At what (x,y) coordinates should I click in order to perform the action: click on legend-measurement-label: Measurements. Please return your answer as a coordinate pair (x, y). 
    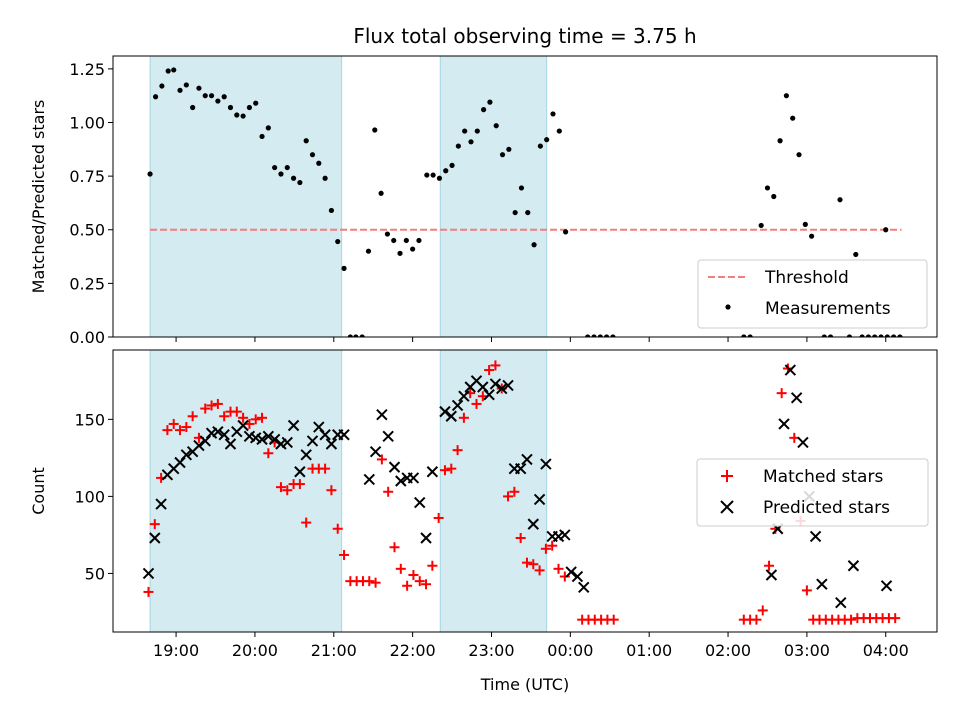
    Looking at the image, I should click on (828, 309).